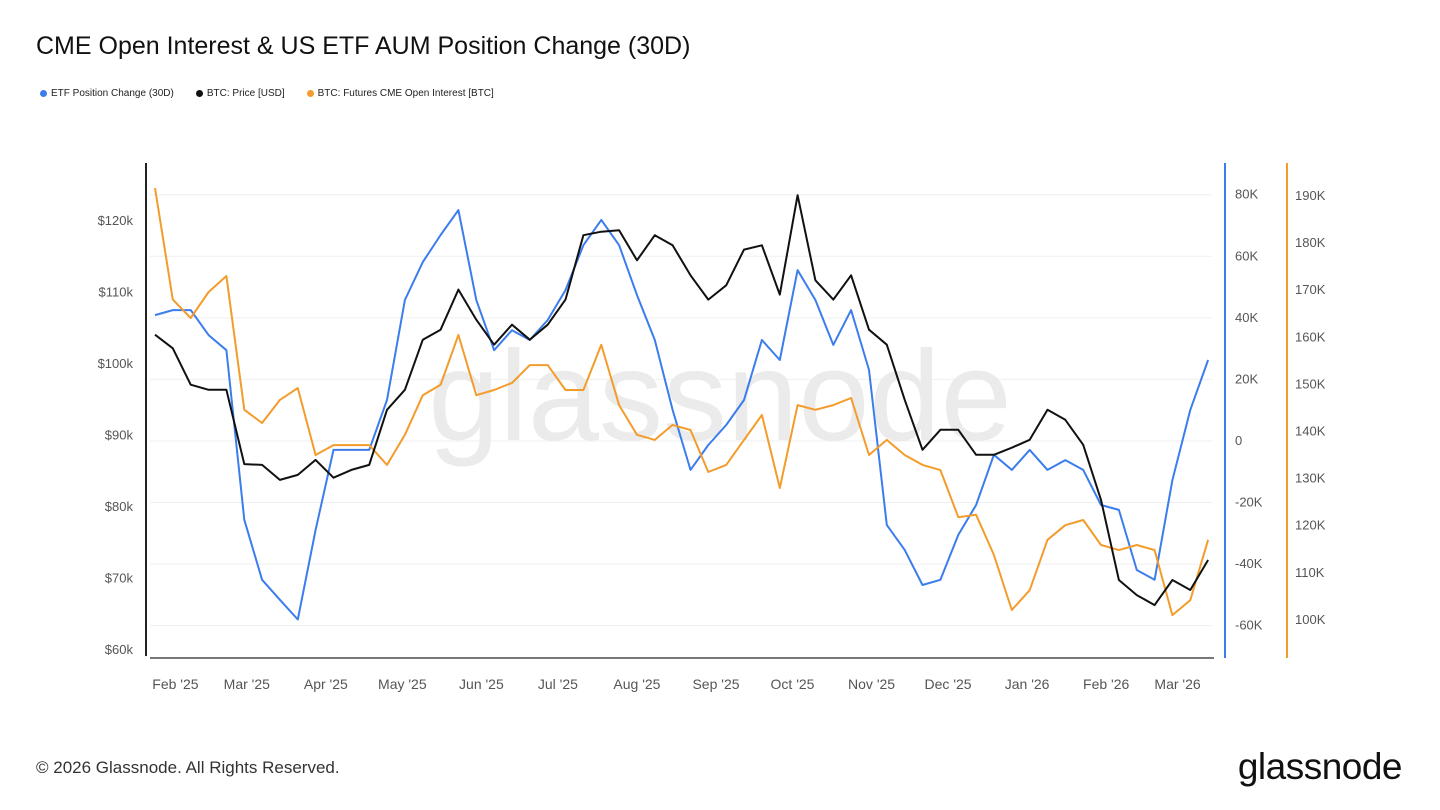 The height and width of the screenshot is (810, 1440). Describe the element at coordinates (1310, 242) in the screenshot. I see `cme-oi-tick-label: 180K` at that location.